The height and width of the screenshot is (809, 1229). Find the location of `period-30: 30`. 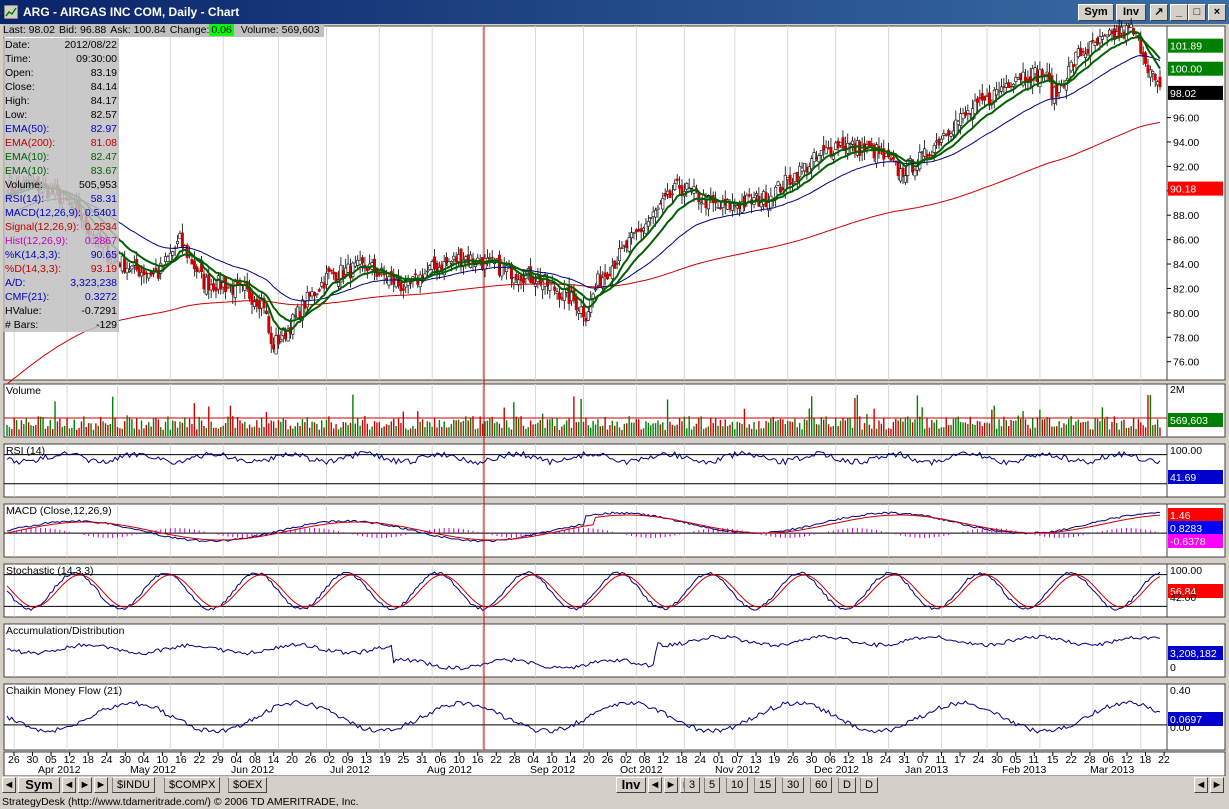

period-30: 30 is located at coordinates (793, 785).